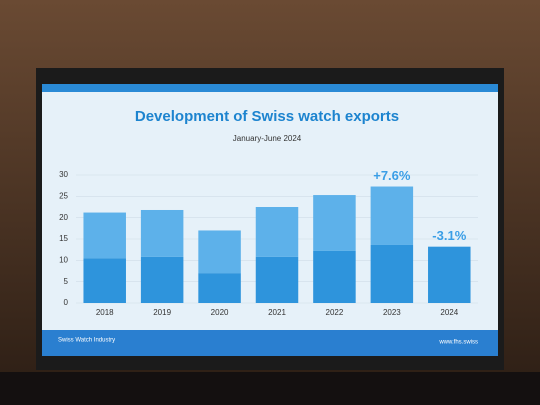  What do you see at coordinates (270, 343) in the screenshot?
I see `slide-footer` at bounding box center [270, 343].